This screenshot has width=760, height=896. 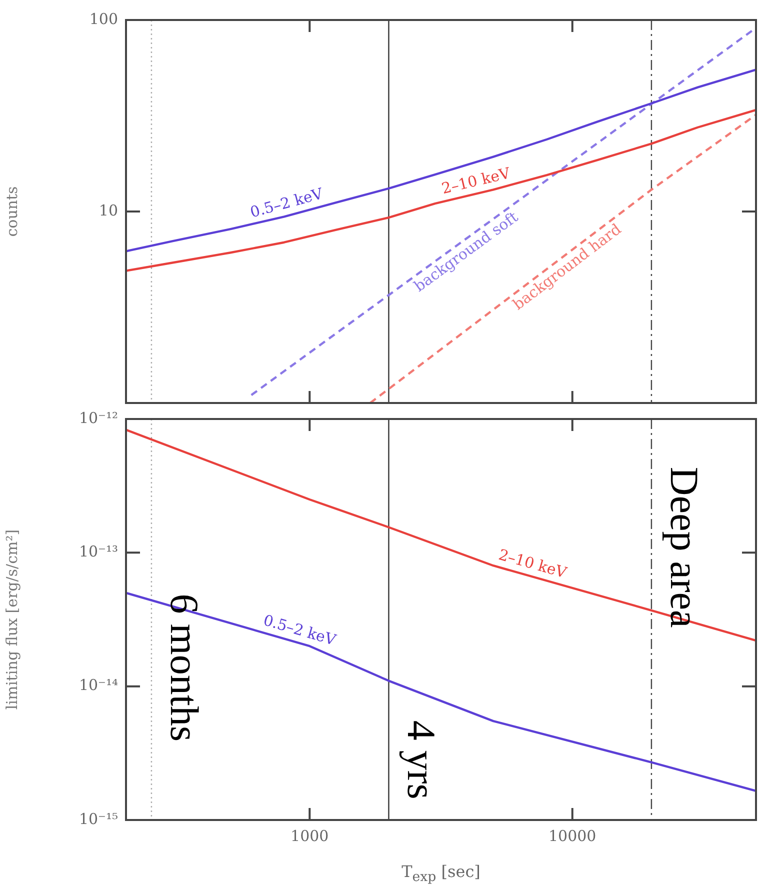 What do you see at coordinates (108, 210) in the screenshot?
I see `y-tick-label: 10` at bounding box center [108, 210].